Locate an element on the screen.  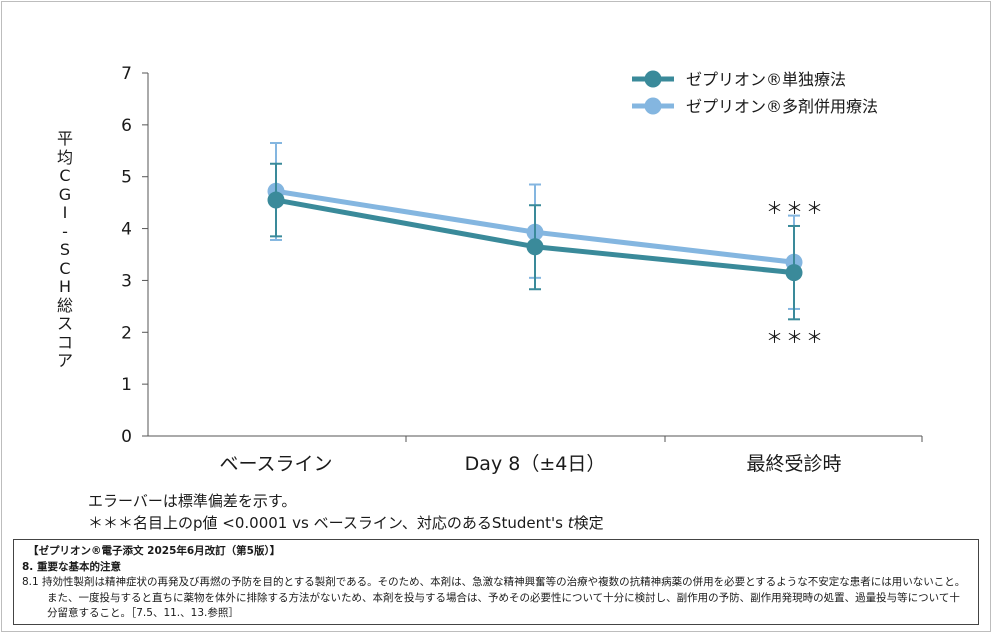
y-axis-label-char: ス is located at coordinates (64, 323).